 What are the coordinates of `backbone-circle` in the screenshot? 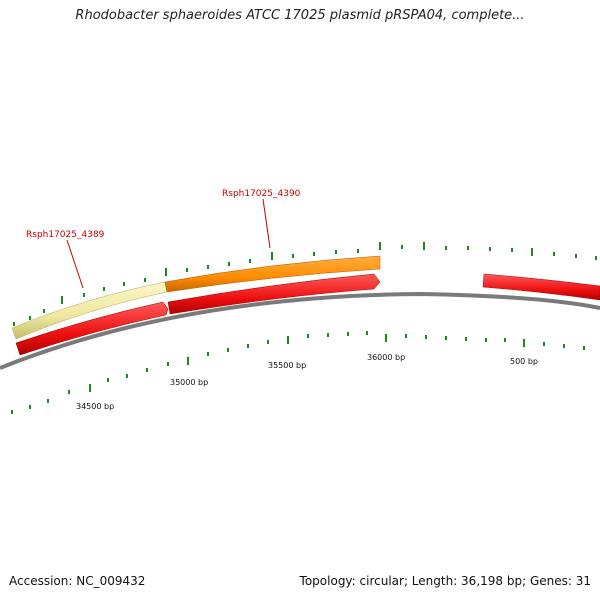 It's located at (300, 330).